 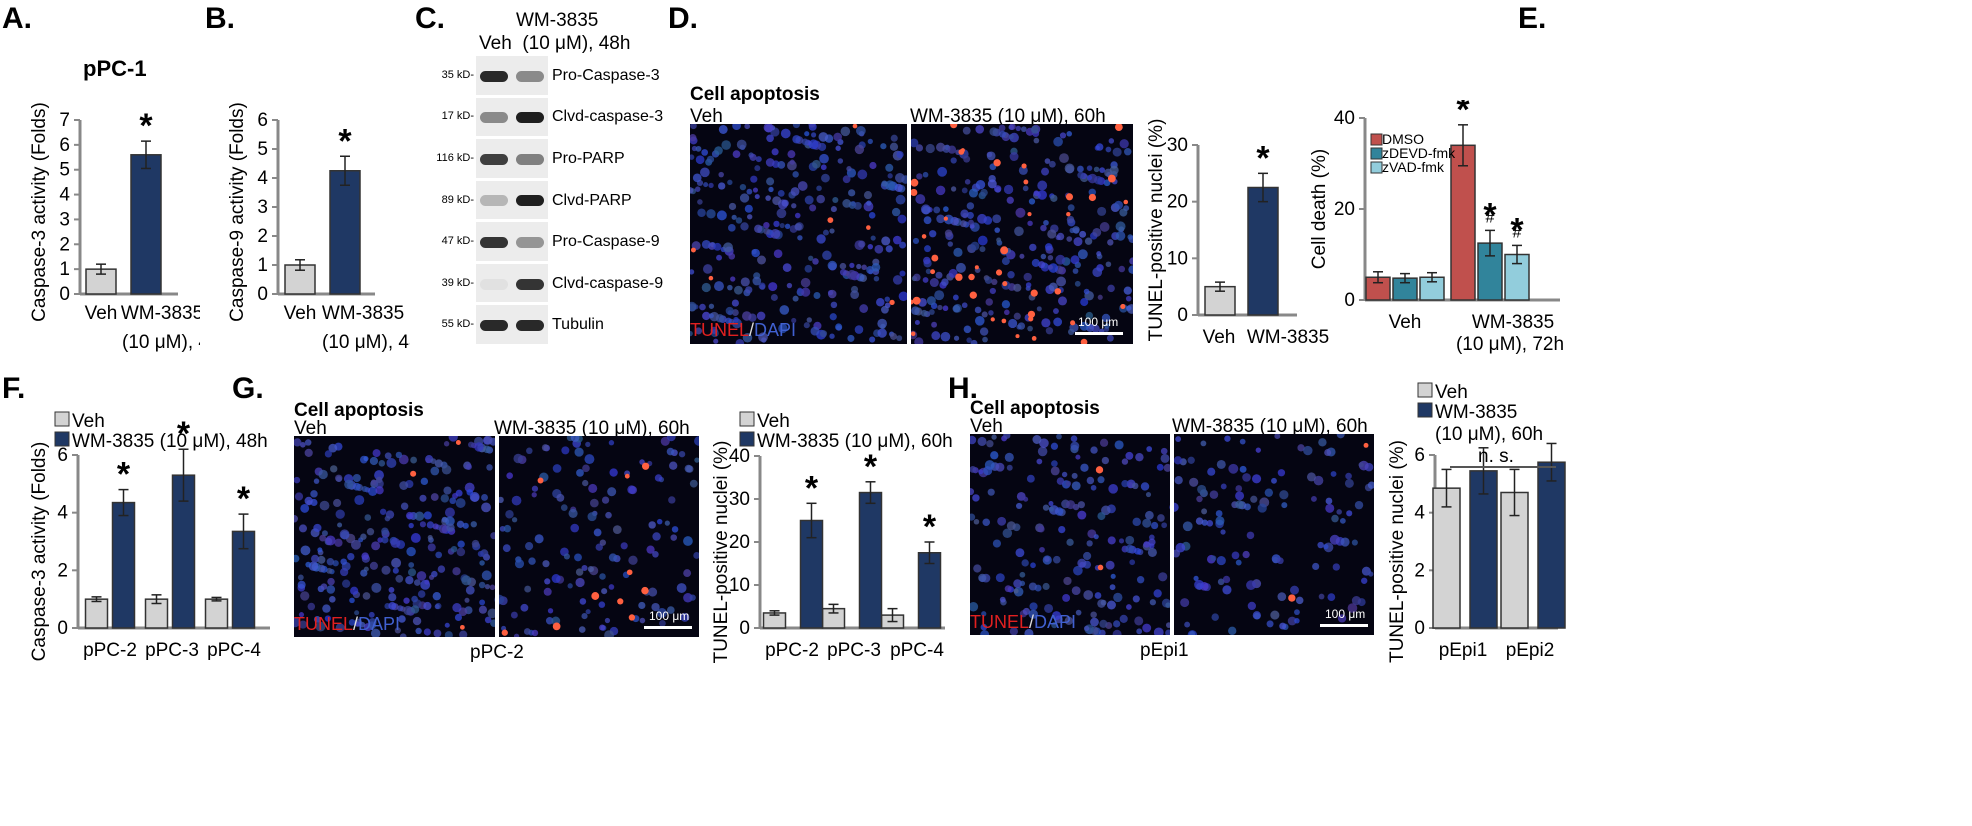 I want to click on panel-d-scale-bar, so click(x=1099, y=333).